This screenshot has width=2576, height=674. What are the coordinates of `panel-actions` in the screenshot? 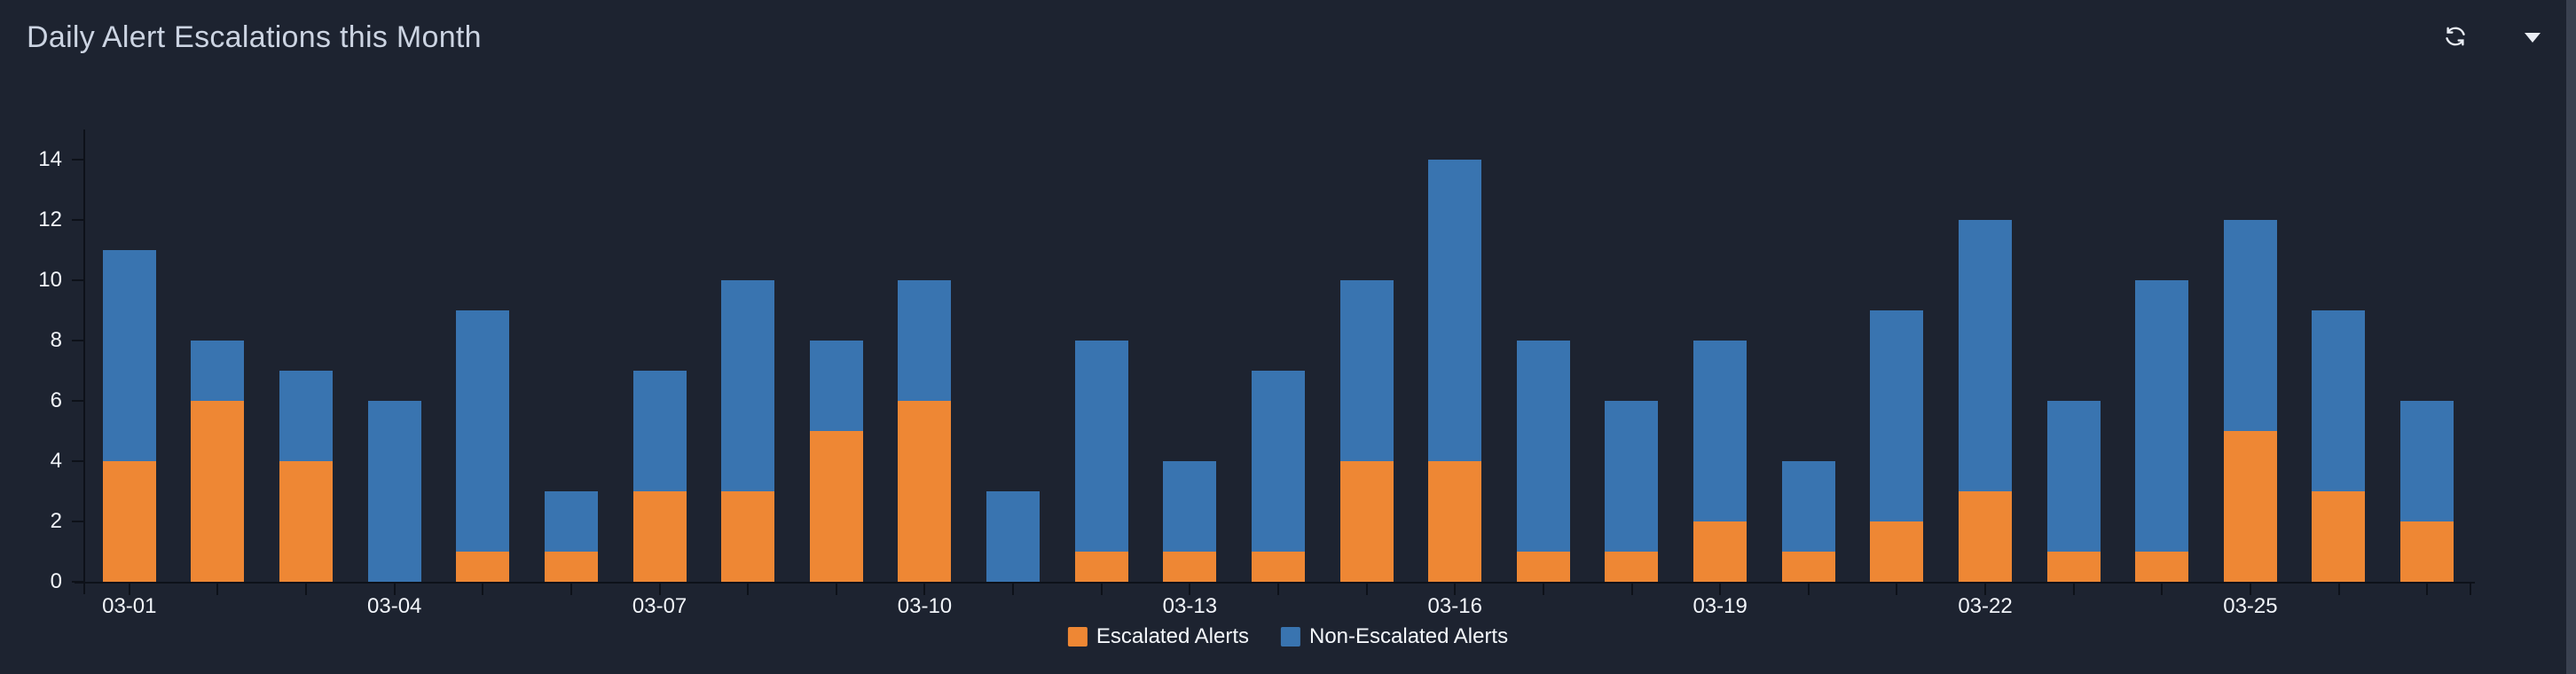 It's located at (2492, 37).